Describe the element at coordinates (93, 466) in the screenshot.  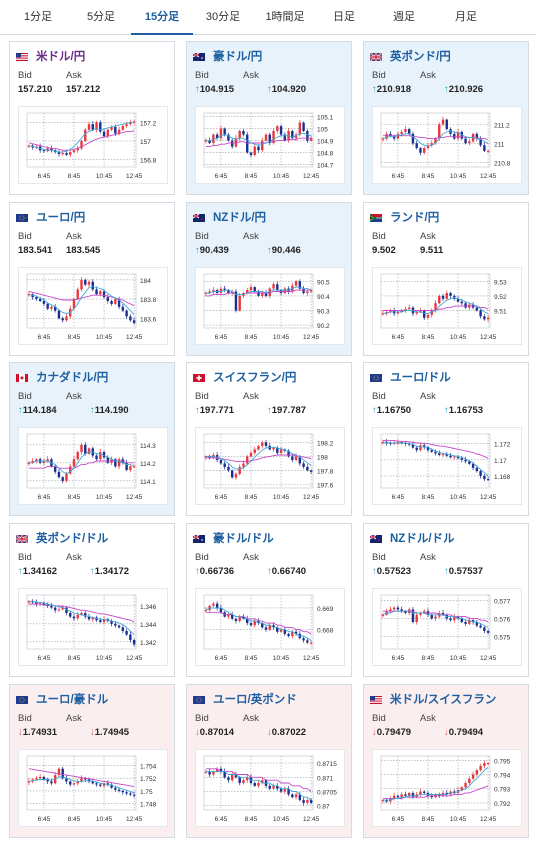
I see `mini-chart: 114.3 114.2 114.1 6:45 8:45 10:45 12:45` at that location.